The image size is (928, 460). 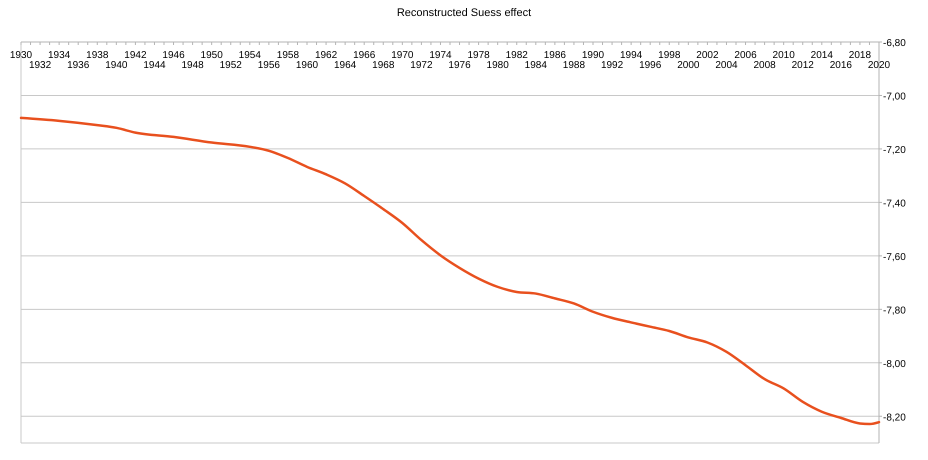 I want to click on x2-tick-label: 1966, so click(x=364, y=55).